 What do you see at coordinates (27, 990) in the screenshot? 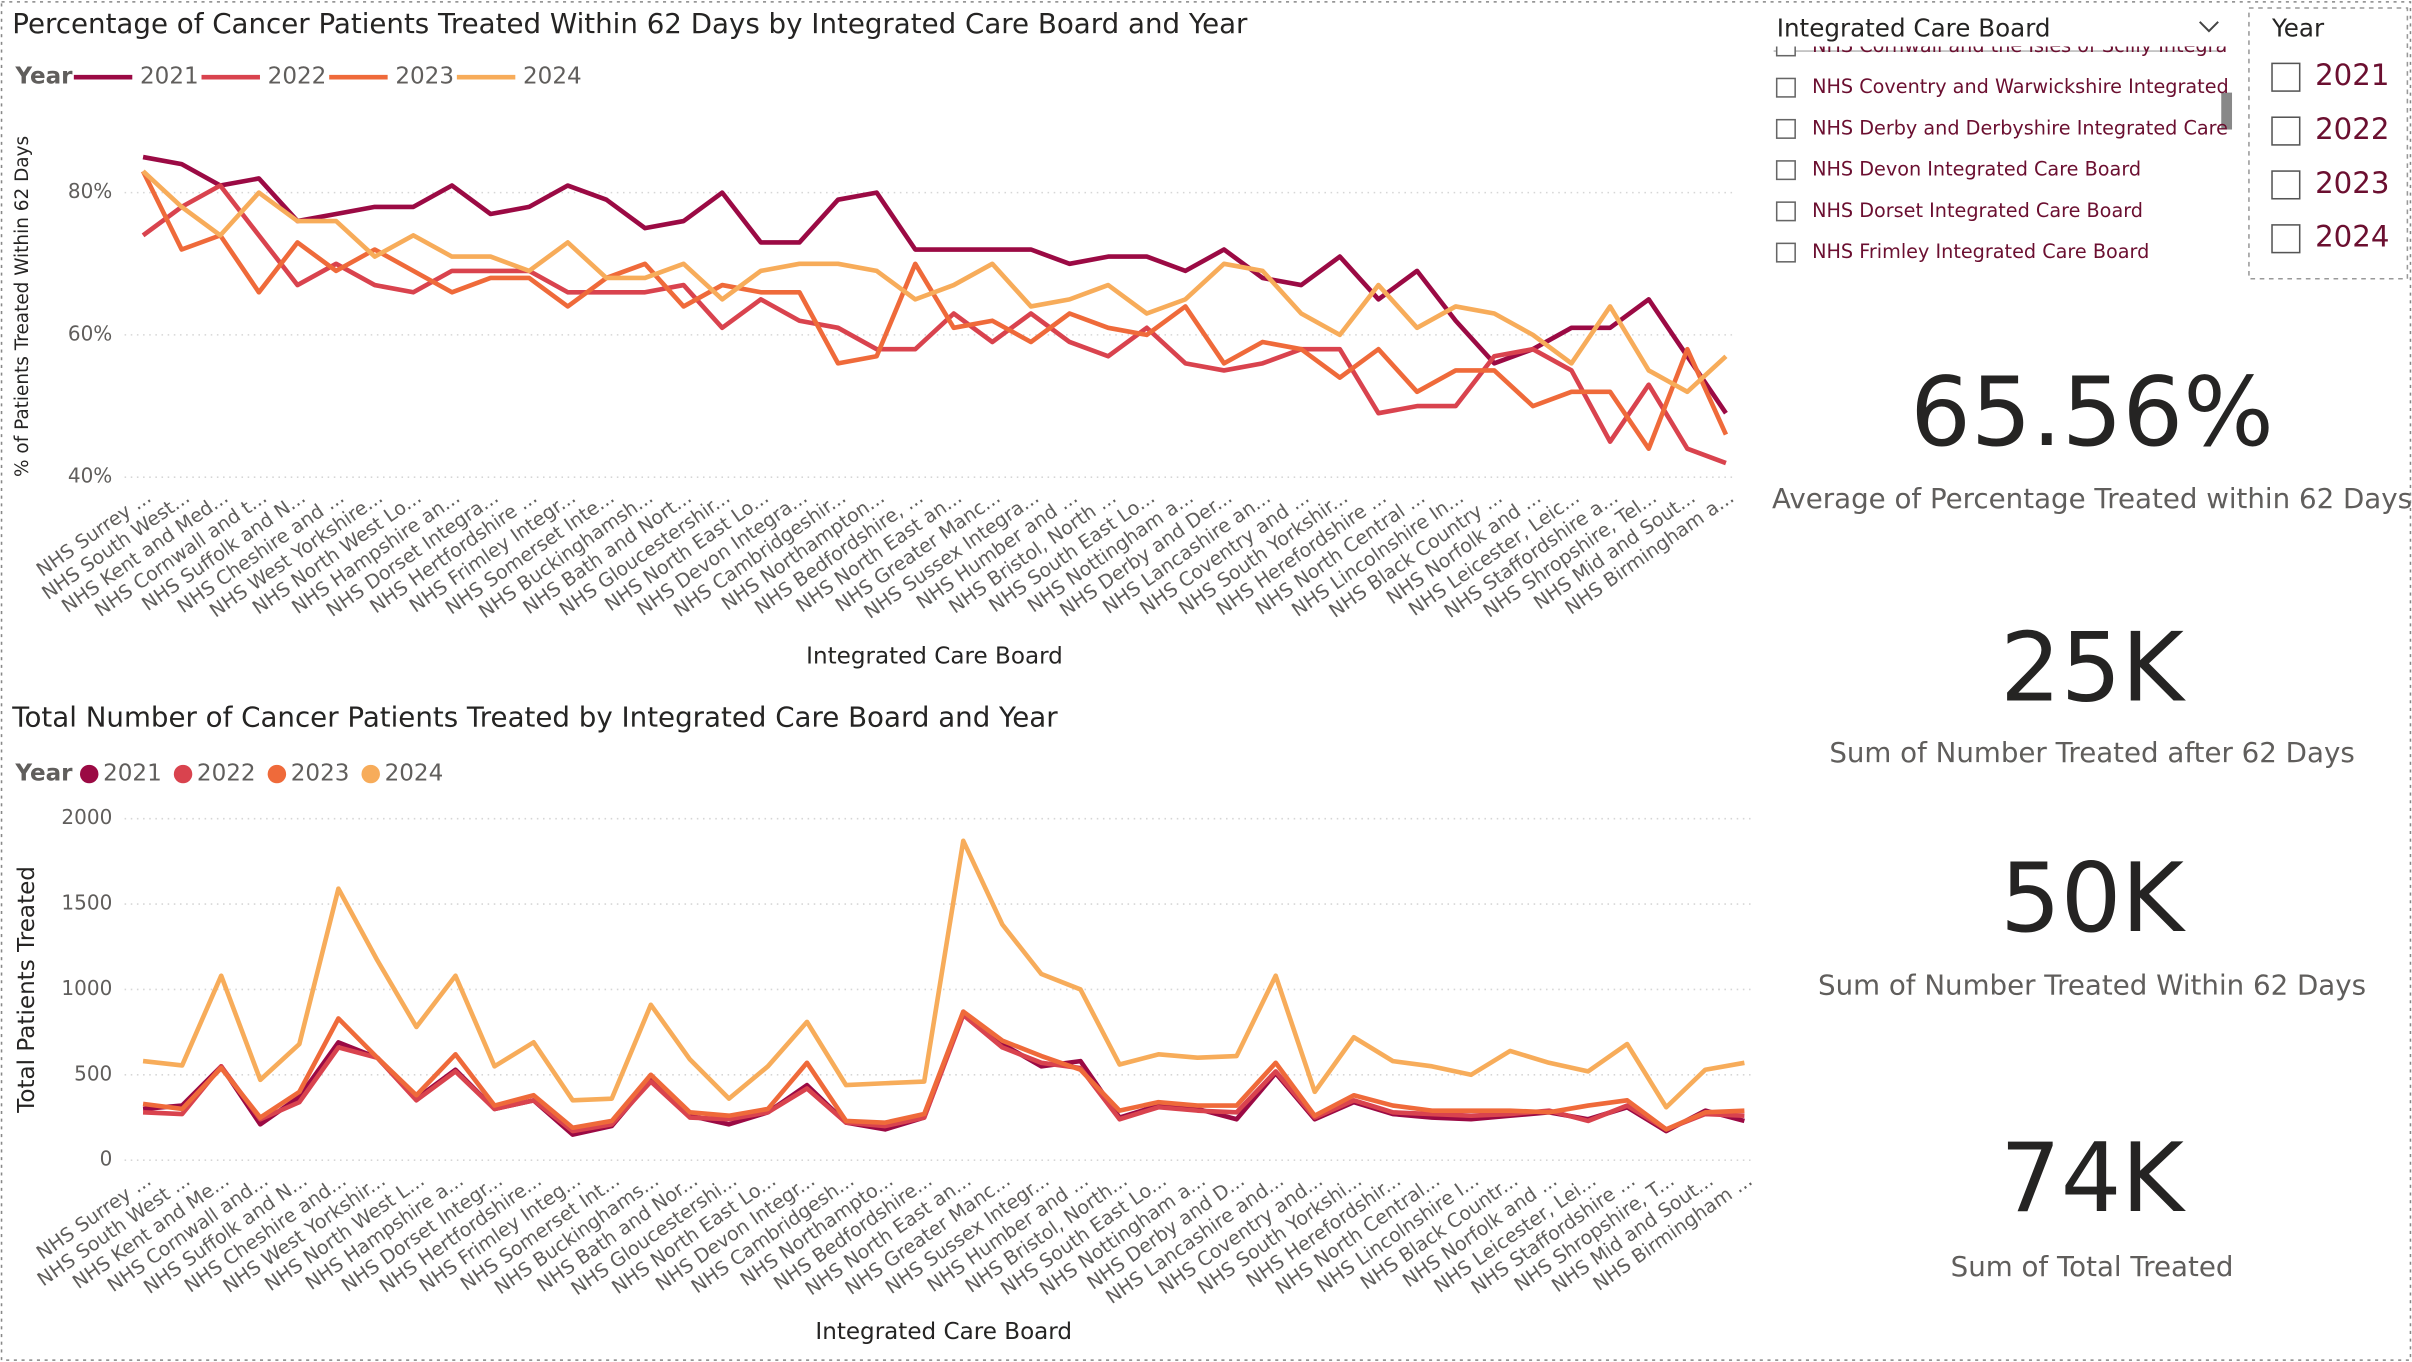
I see `y-axis-title: Total Patients Treated` at bounding box center [27, 990].